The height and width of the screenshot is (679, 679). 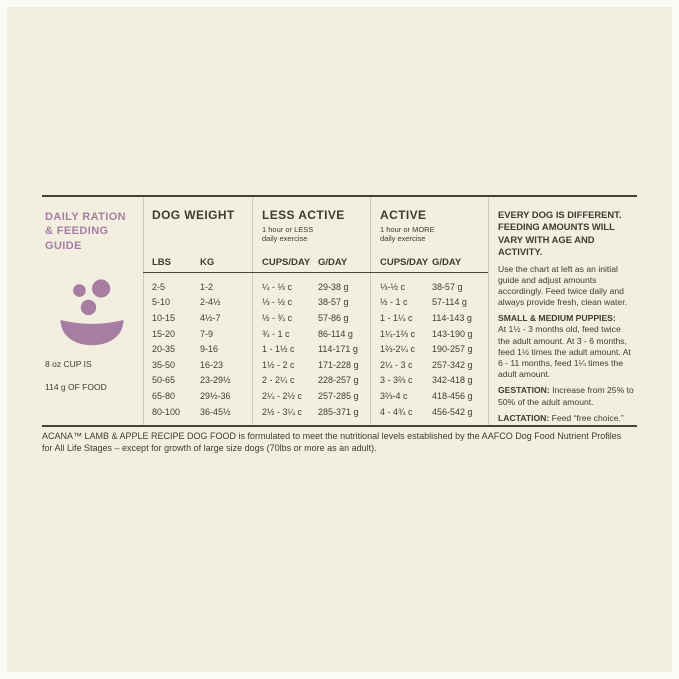 I want to click on cell-active-grams: 342-418 g, so click(x=452, y=380).